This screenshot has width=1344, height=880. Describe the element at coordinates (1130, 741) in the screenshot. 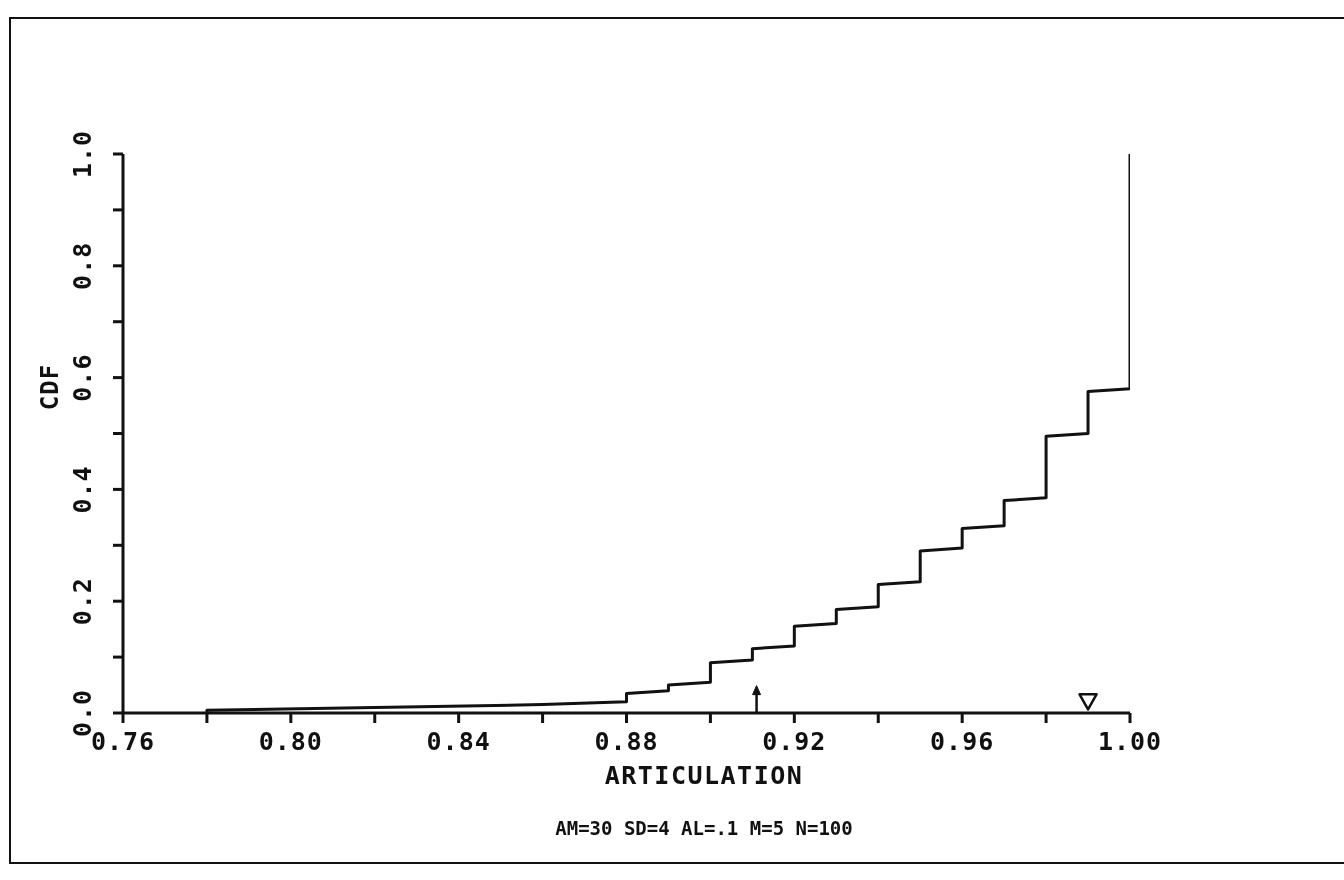

I see `x-tick-label: 1.00` at that location.